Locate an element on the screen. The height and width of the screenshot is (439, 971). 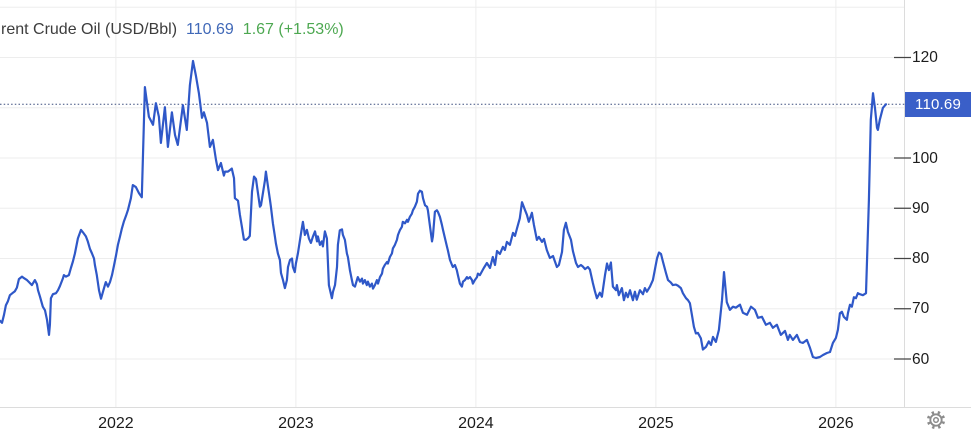
x-axis-label: 2022 is located at coordinates (116, 423).